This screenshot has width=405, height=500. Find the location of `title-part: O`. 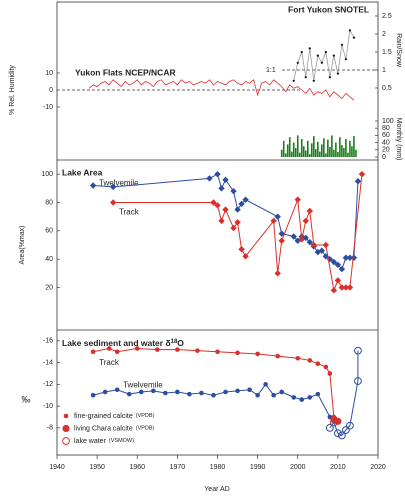

title-part: O is located at coordinates (180, 343).